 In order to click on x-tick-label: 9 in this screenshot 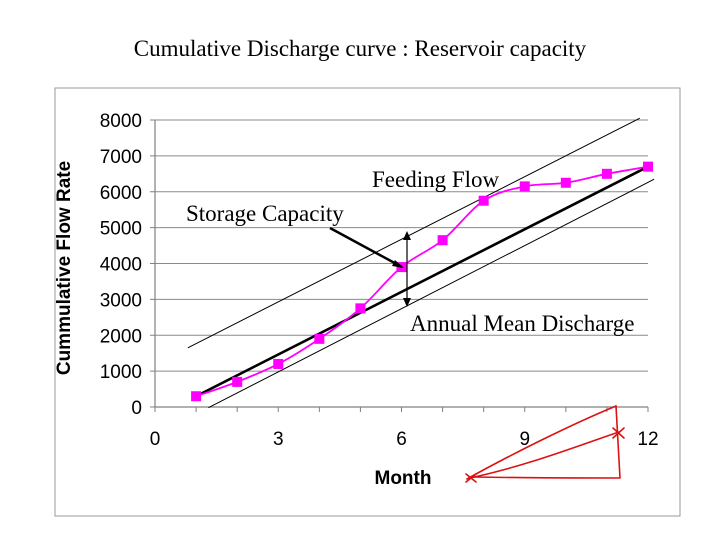, I will do `click(524, 439)`.